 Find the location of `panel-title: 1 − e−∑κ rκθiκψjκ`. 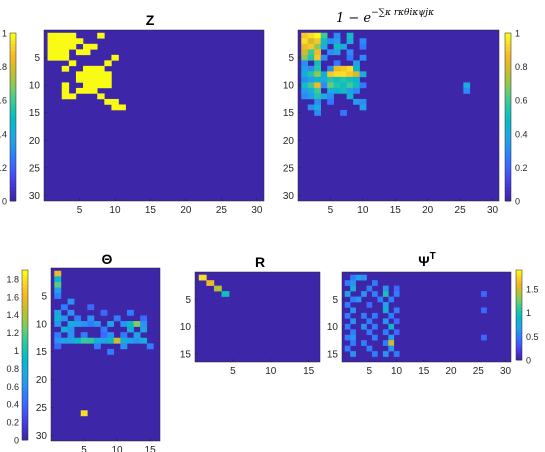

panel-title: 1 − e−∑κ rκθiκψjκ is located at coordinates (385, 17).